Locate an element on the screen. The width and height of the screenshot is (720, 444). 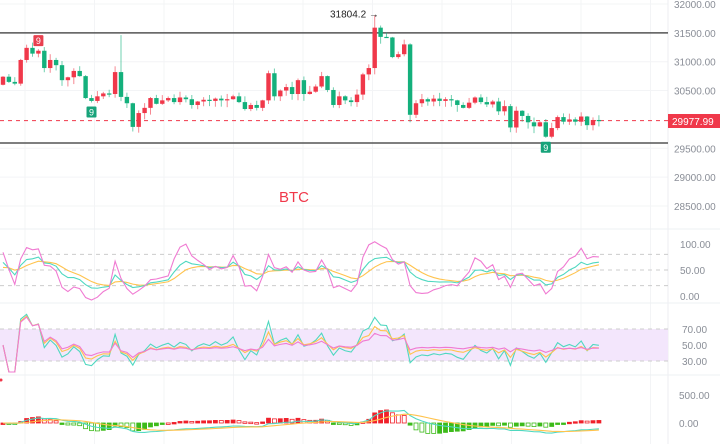
price-tick-label: 31500.00 is located at coordinates (695, 34).